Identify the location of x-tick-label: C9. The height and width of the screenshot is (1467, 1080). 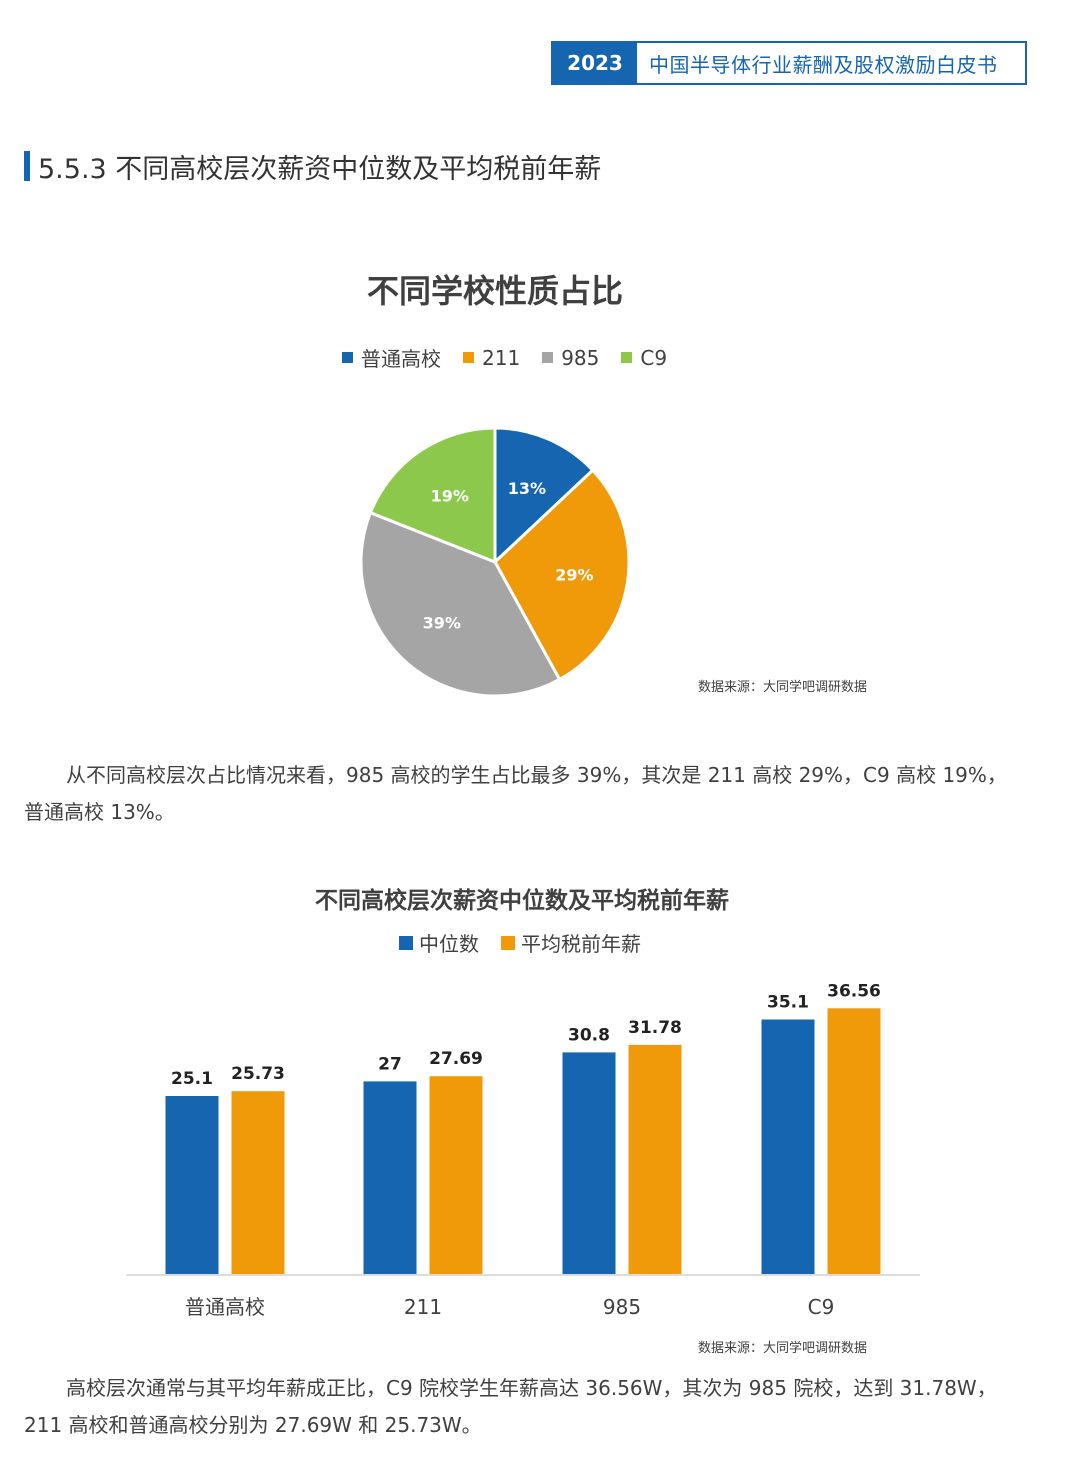
(821, 1307).